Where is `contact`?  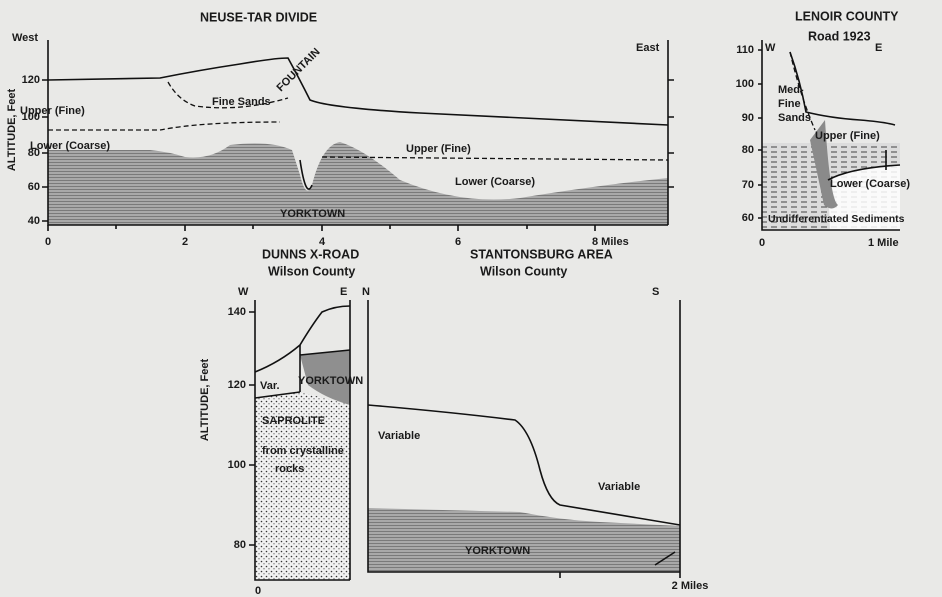 contact is located at coordinates (864, 165).